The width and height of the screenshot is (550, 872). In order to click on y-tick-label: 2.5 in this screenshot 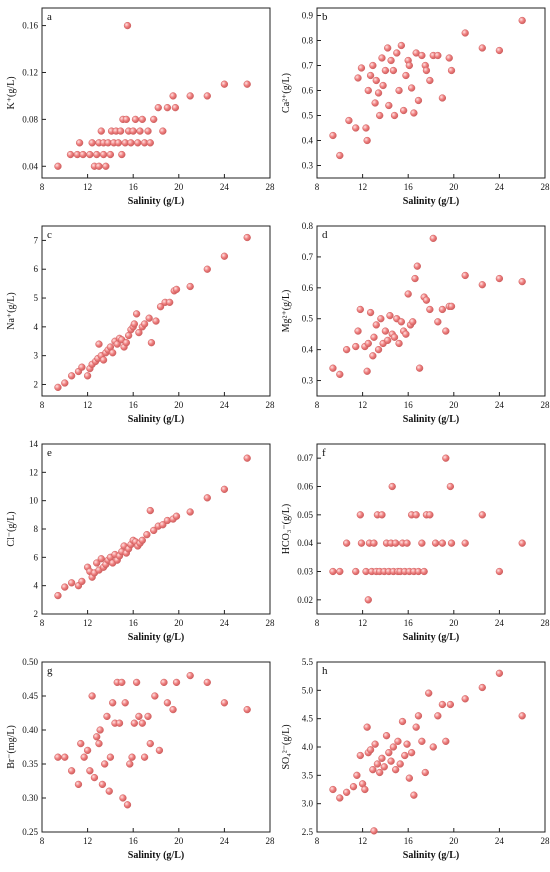, I will do `click(308, 832)`.